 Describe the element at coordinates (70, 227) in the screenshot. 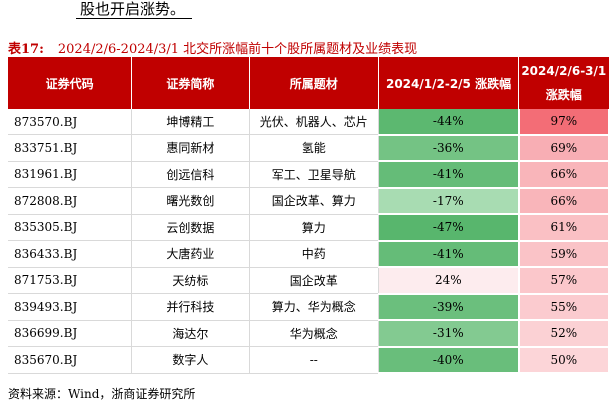

I see `cell-code: 835305.BJ` at that location.